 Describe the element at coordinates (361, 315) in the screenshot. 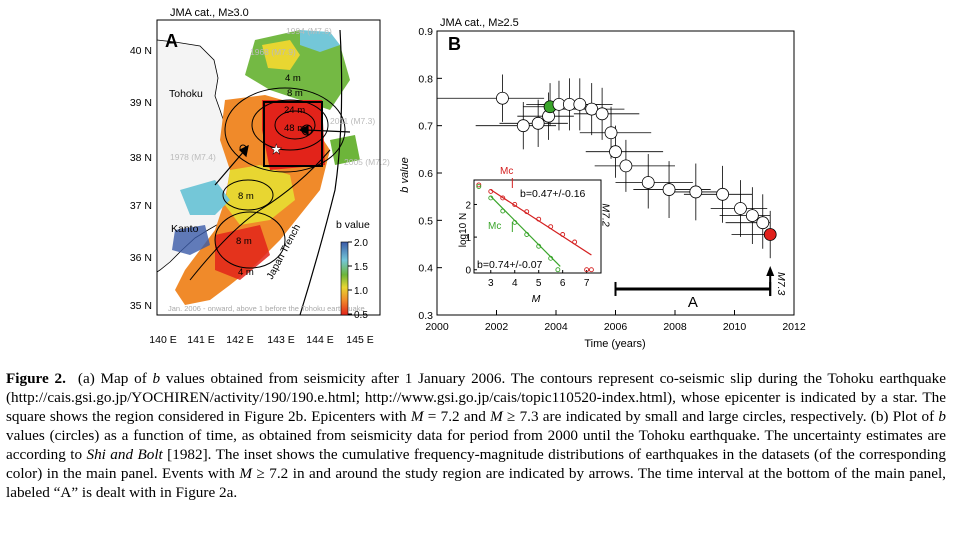

I see `legend-tick-label: 0.5` at that location.